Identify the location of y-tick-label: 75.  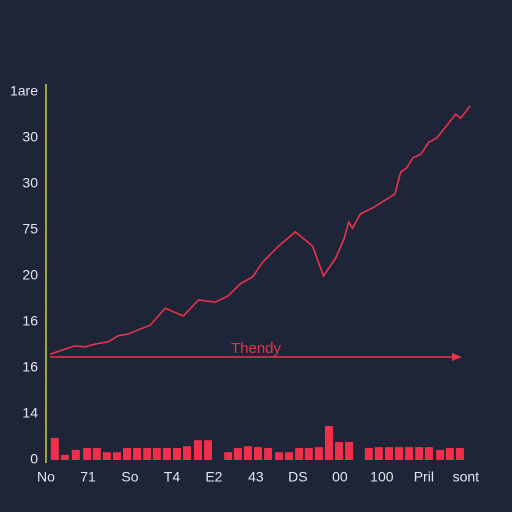
(30, 229).